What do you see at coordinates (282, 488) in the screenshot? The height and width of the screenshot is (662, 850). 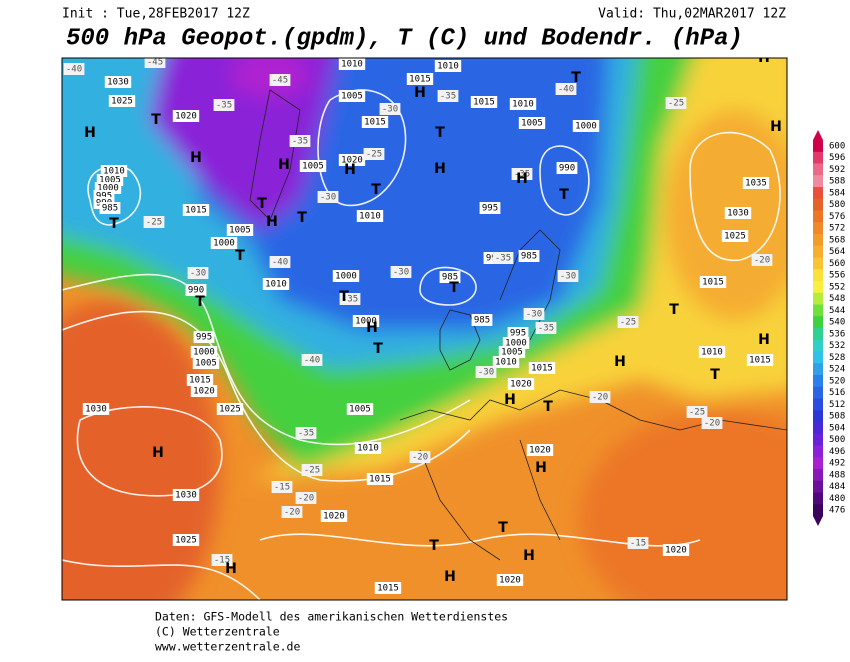 I see `temperature-label: -15` at bounding box center [282, 488].